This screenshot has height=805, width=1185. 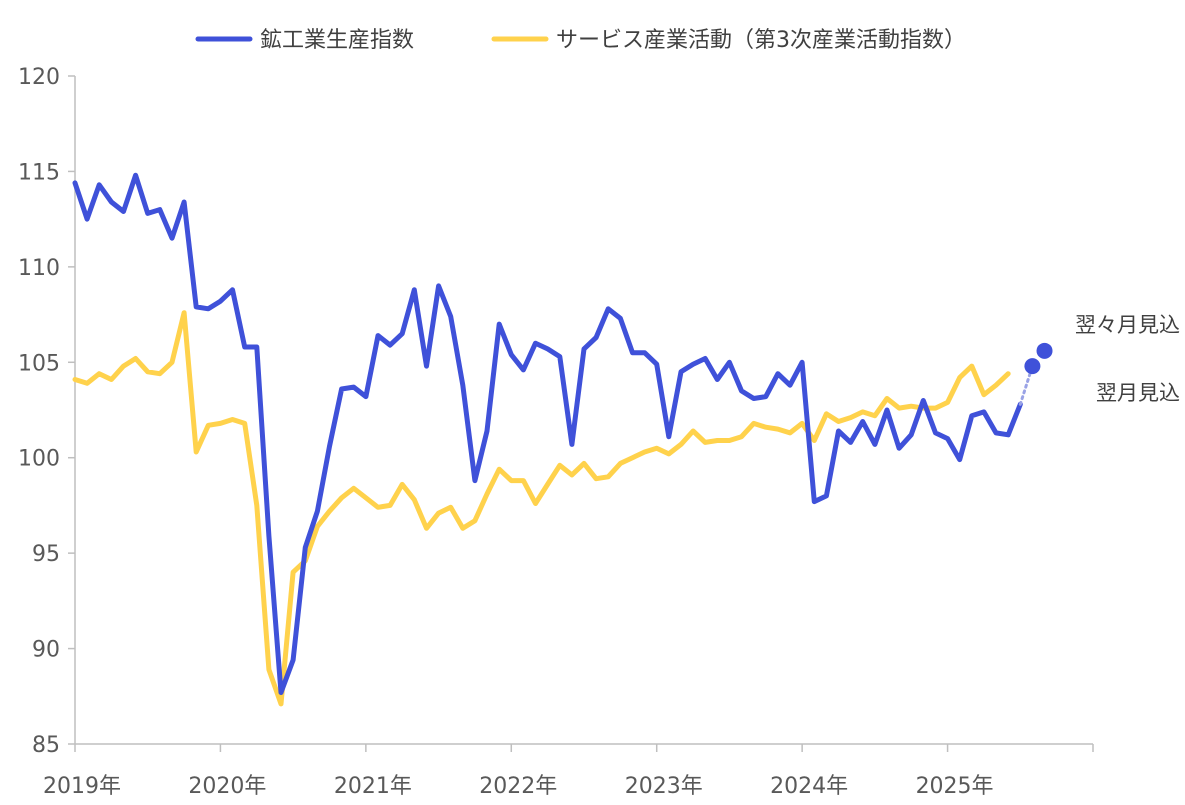 I want to click on y-tick-label: 85, so click(x=46, y=745).